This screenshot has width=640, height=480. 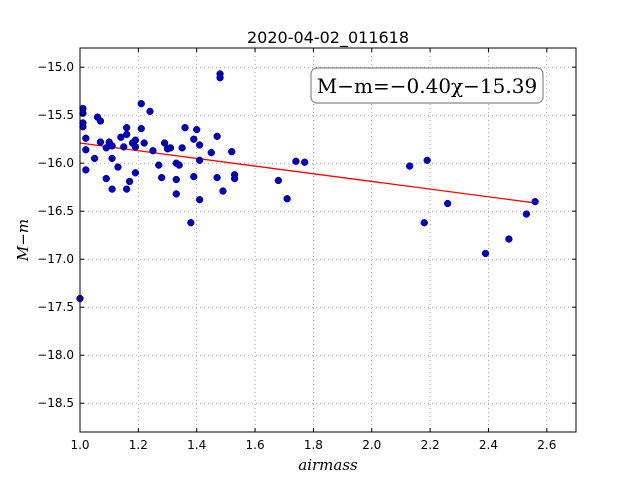 I want to click on x-tick-label: 1.8, so click(x=313, y=445).